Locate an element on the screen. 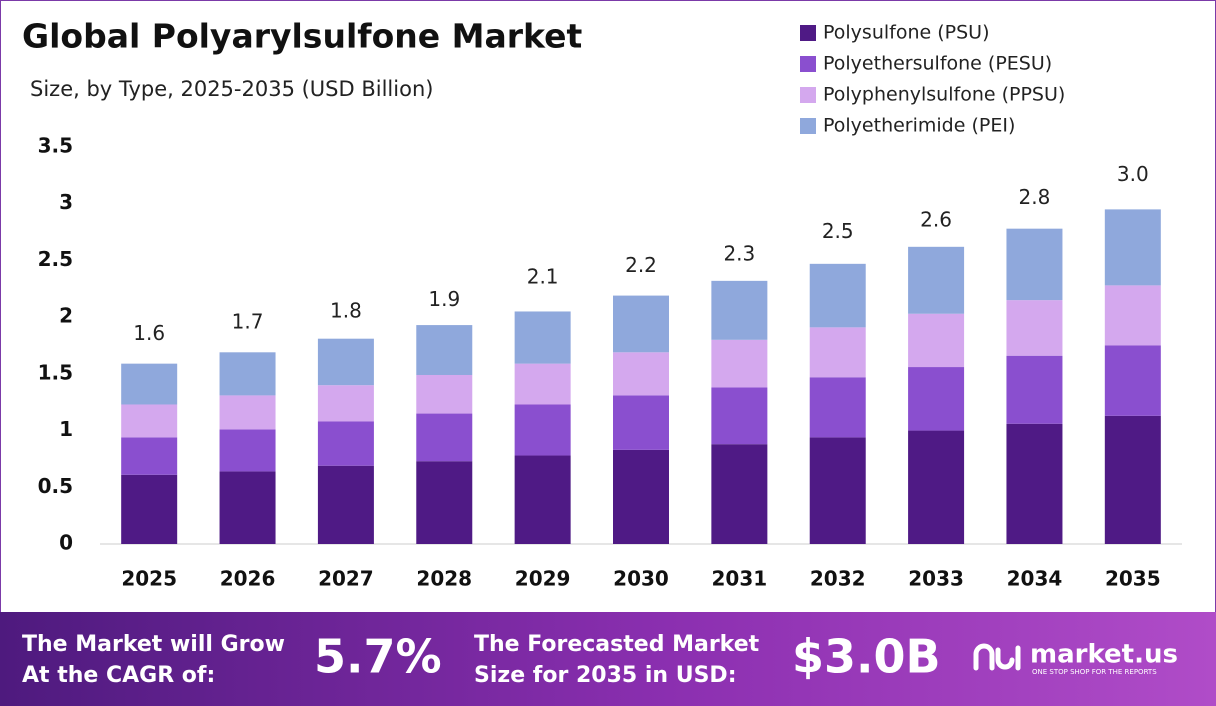 This screenshot has width=1216, height=706. chart-title: Global Polyarylsulfone Market is located at coordinates (302, 36).